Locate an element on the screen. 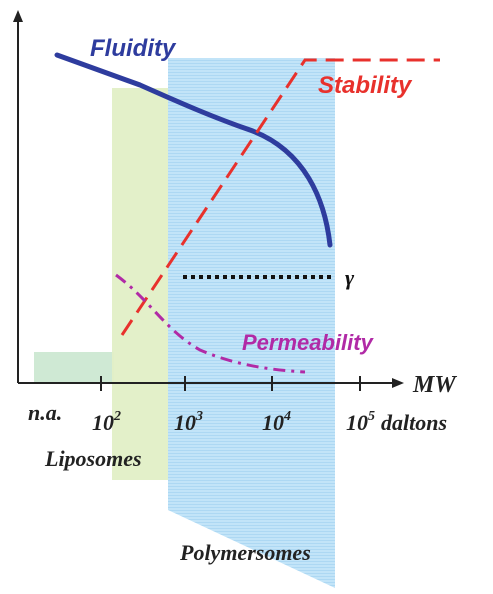 The image size is (493, 594). y-axis-arrow is located at coordinates (18, 16).